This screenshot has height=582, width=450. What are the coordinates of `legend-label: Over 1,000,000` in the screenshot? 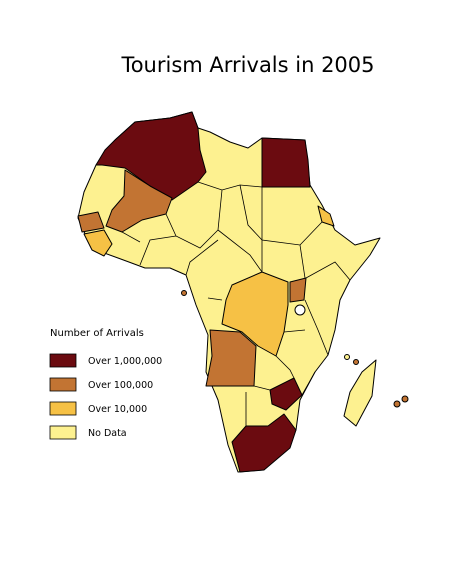 It's located at (125, 361).